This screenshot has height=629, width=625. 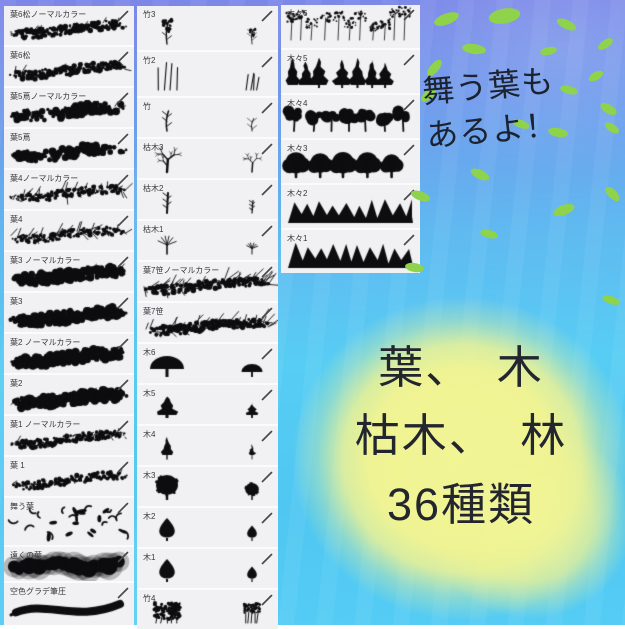 What do you see at coordinates (69, 353) in the screenshot?
I see `brush-panel: 葉2 ノーマルカラー` at bounding box center [69, 353].